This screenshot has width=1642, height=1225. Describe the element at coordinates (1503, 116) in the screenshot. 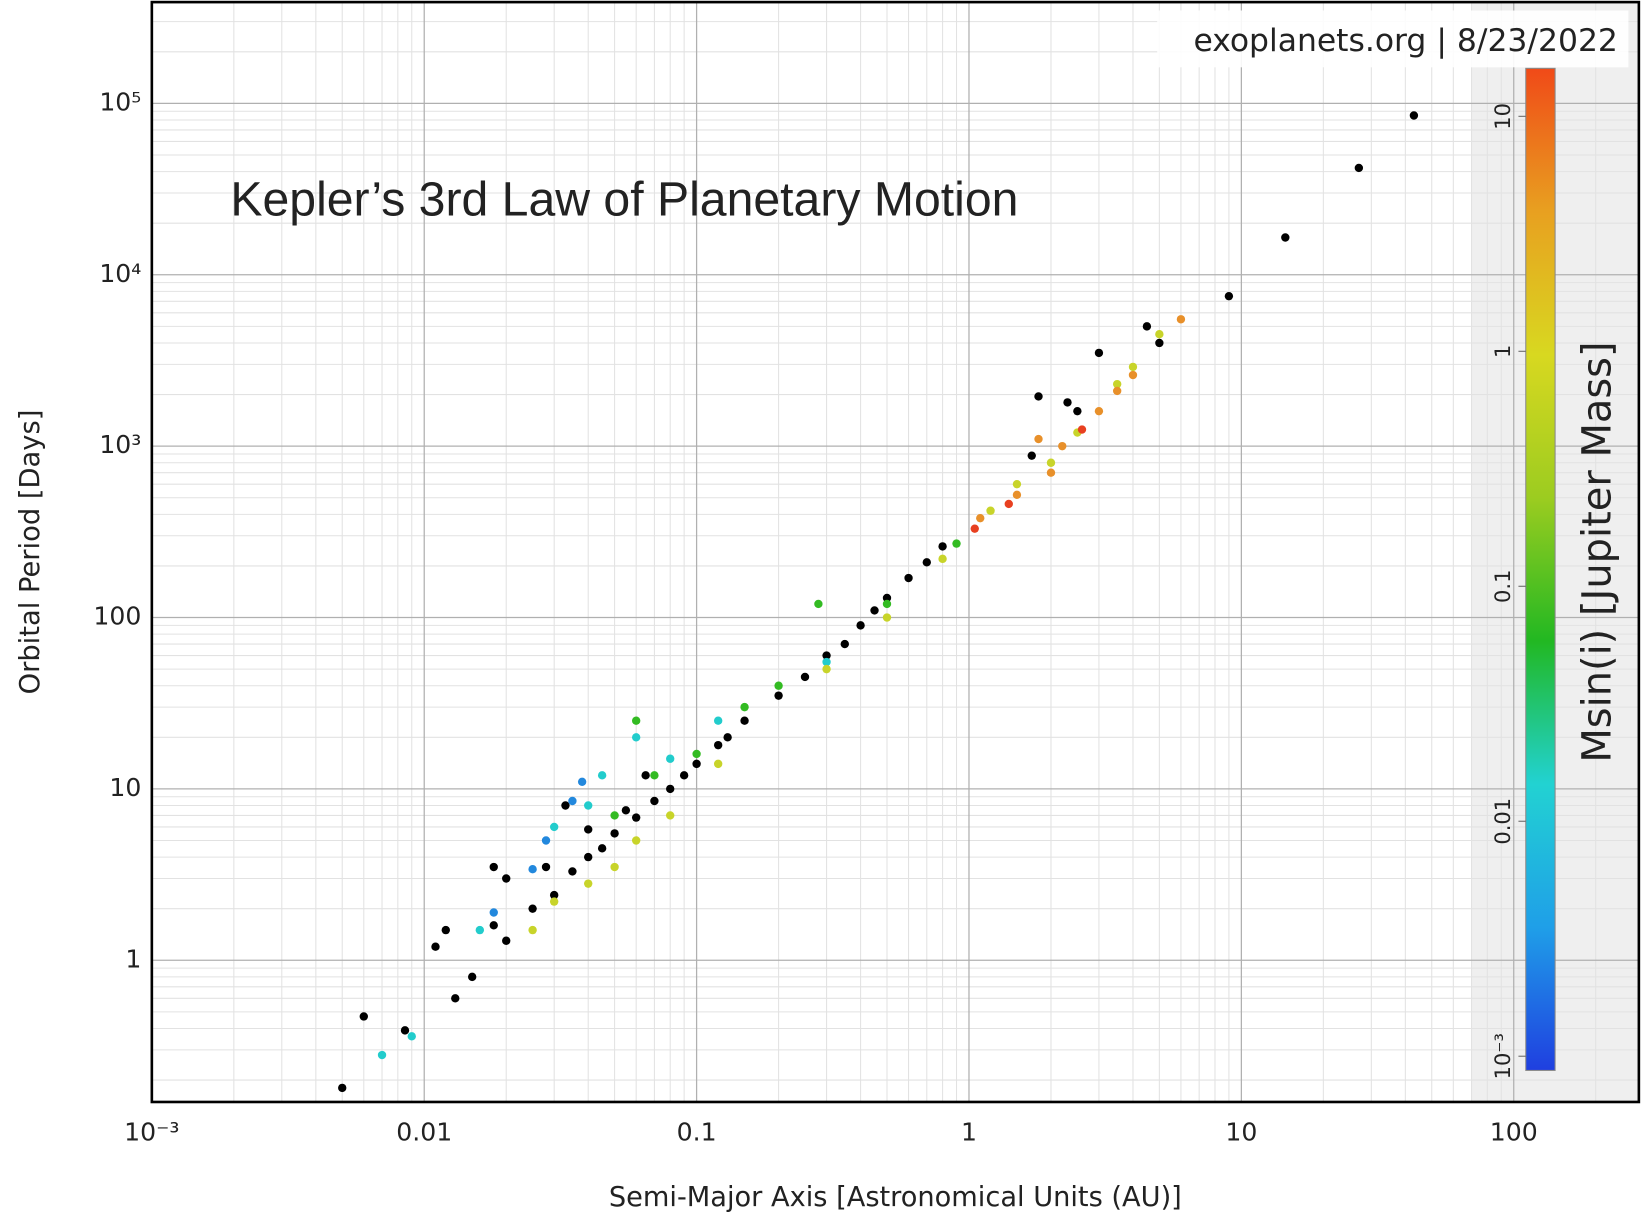

I see `colorbar-tick-label: 10` at that location.